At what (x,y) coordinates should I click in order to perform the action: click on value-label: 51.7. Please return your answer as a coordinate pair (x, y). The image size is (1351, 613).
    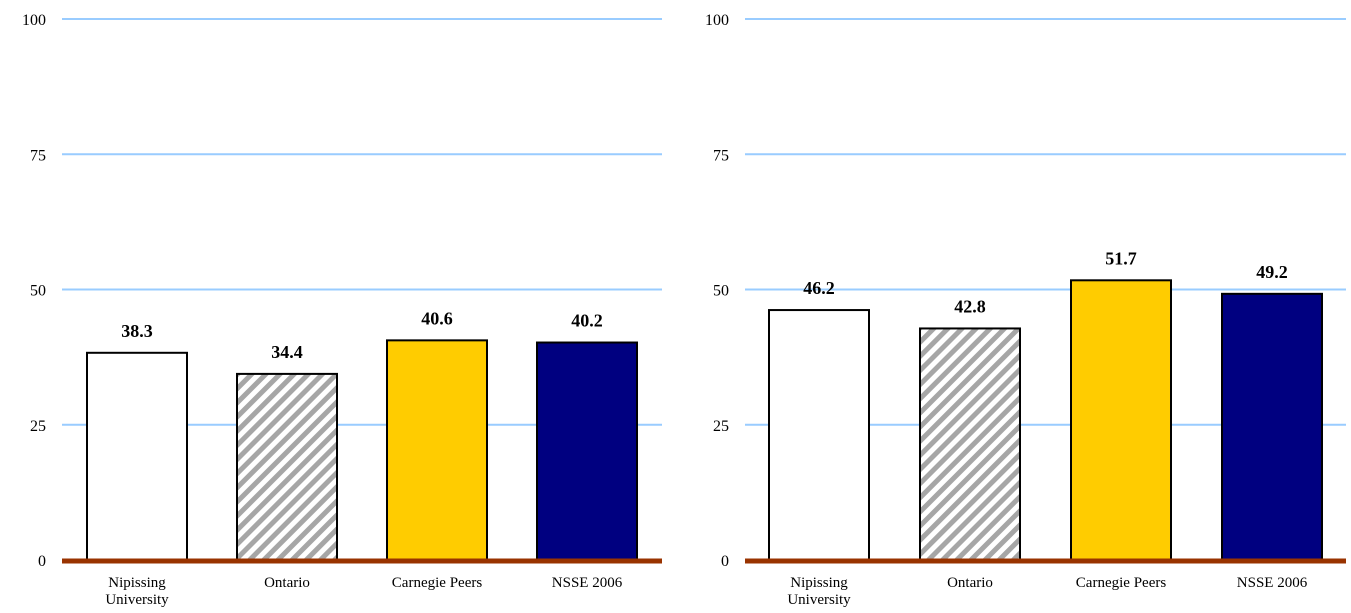
    Looking at the image, I should click on (1121, 258).